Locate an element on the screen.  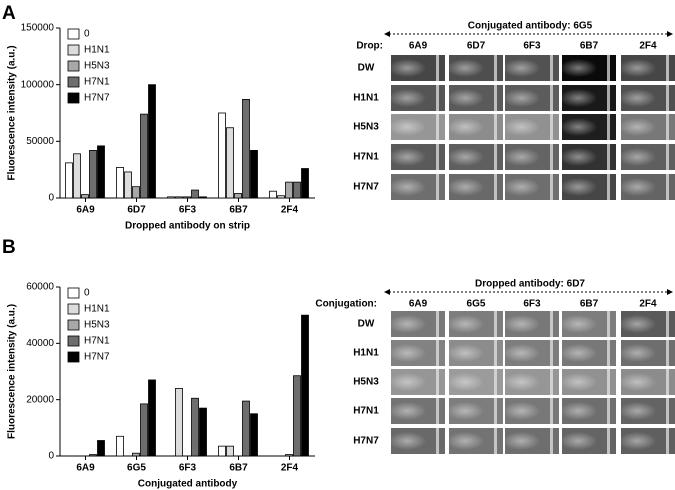
corner-label: Drop: is located at coordinates (369, 46).